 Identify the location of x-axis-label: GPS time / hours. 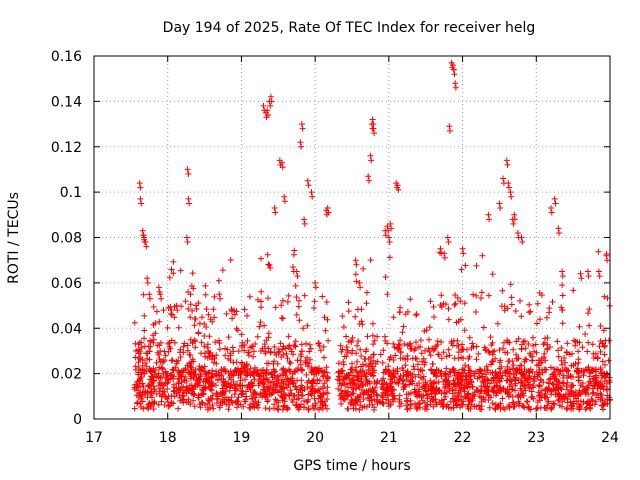
(351, 466).